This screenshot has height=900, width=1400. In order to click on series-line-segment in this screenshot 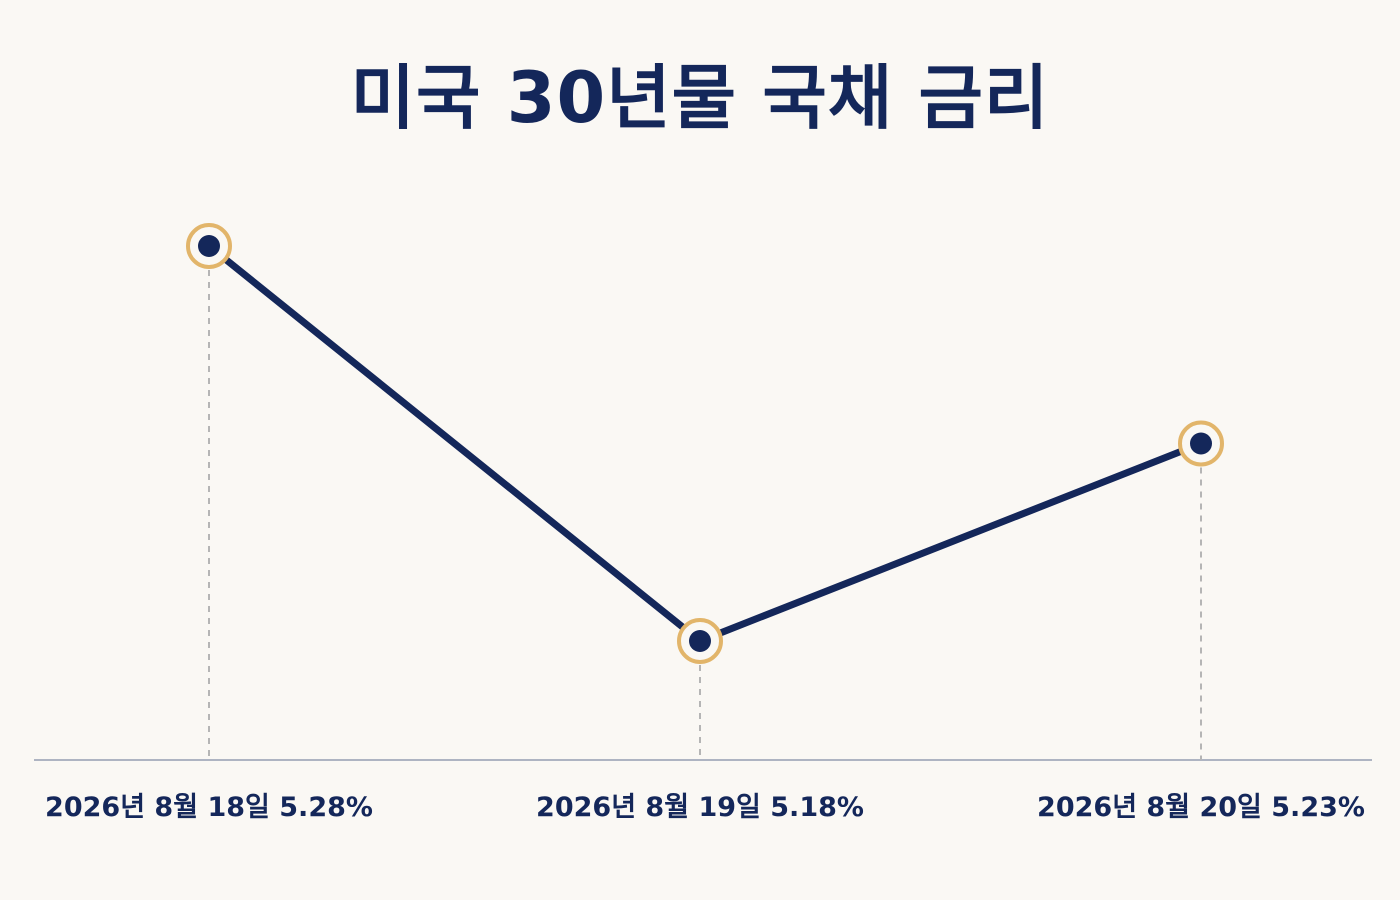, I will do `click(950, 542)`.